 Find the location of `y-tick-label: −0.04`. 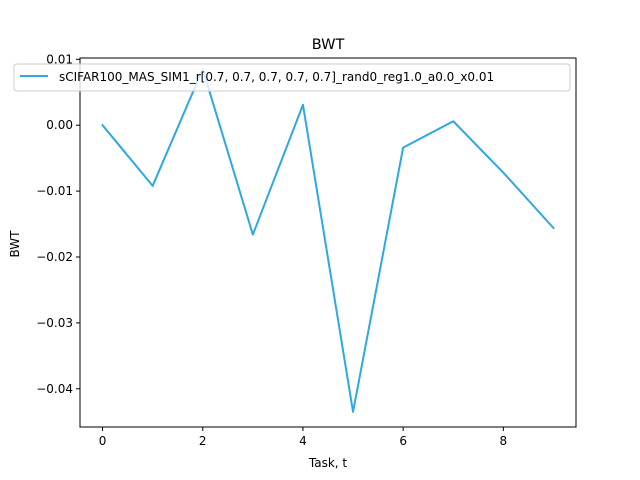

y-tick-label: −0.04 is located at coordinates (54, 389).